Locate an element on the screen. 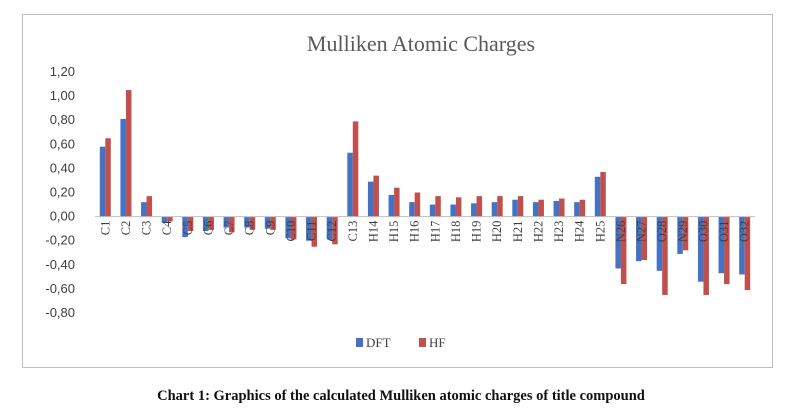 The image size is (802, 417). bar-dft-n26 is located at coordinates (618, 242).